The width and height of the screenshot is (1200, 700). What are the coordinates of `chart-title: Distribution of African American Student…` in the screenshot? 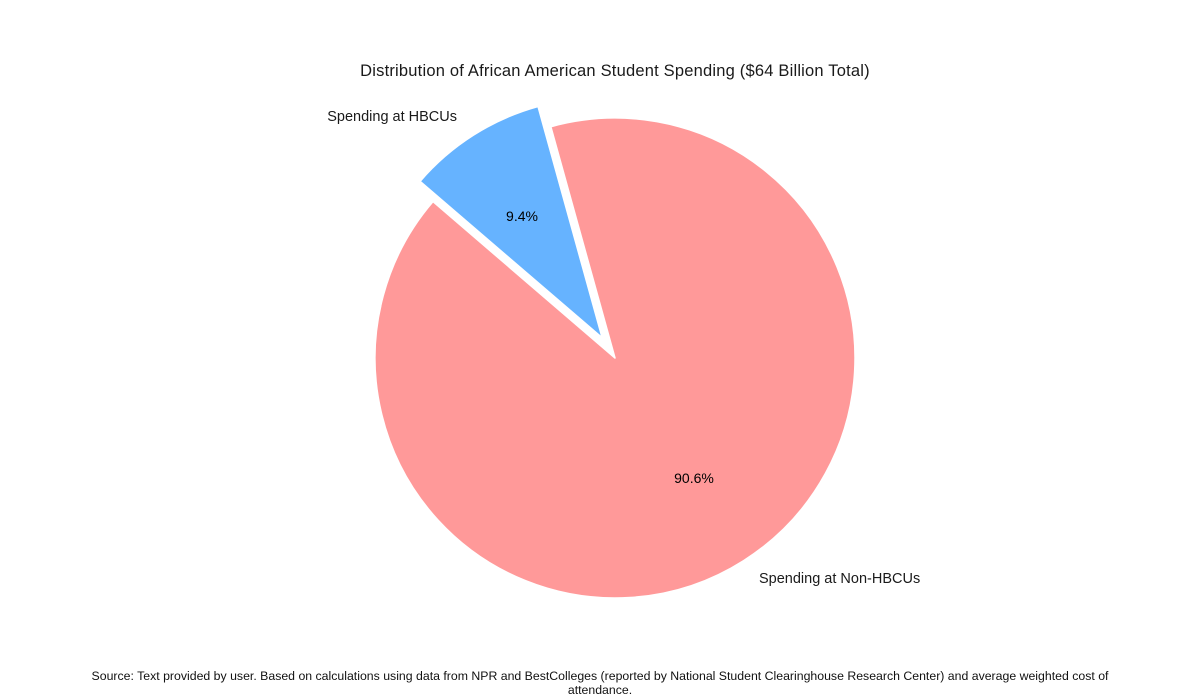 It's located at (615, 71).